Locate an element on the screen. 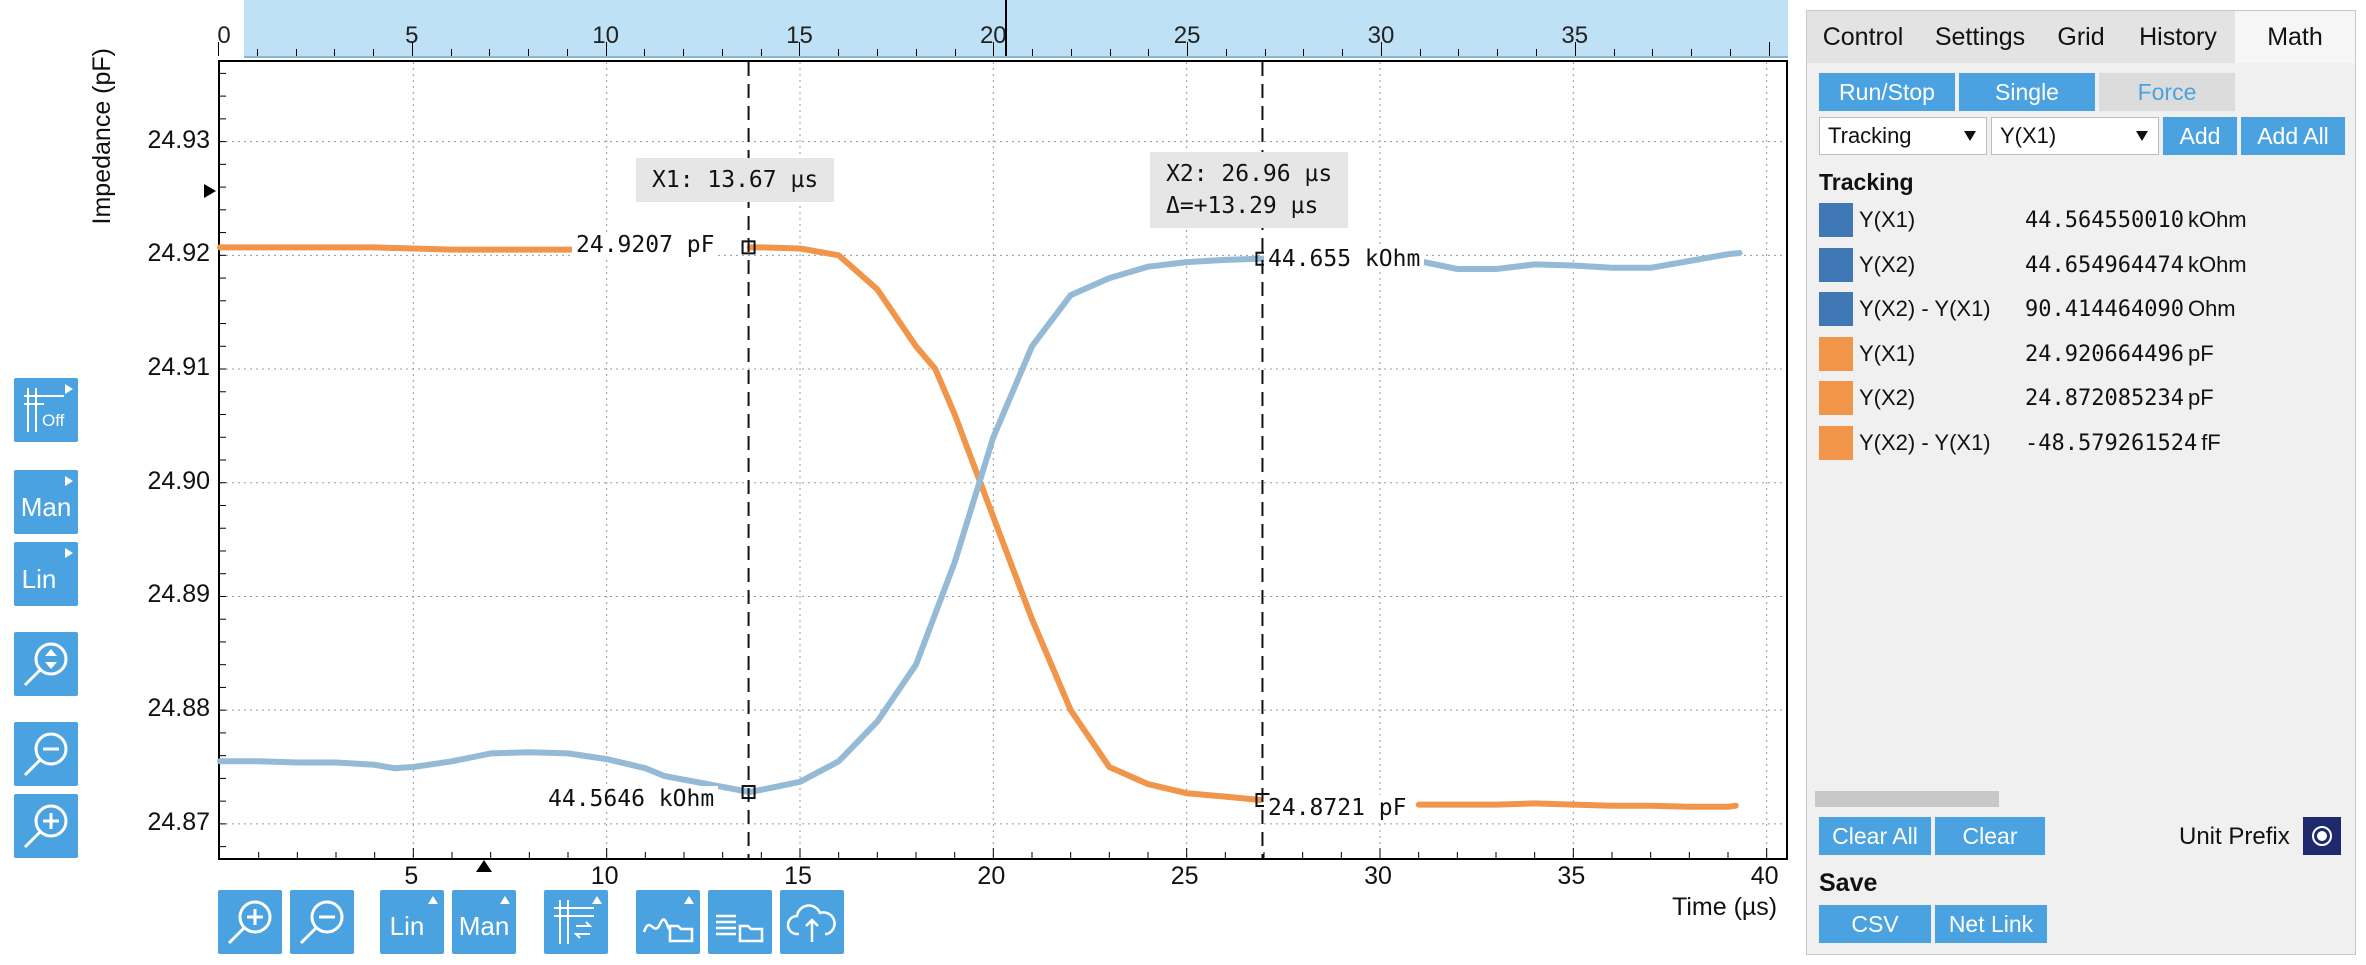  table-folder-icon is located at coordinates (740, 928).